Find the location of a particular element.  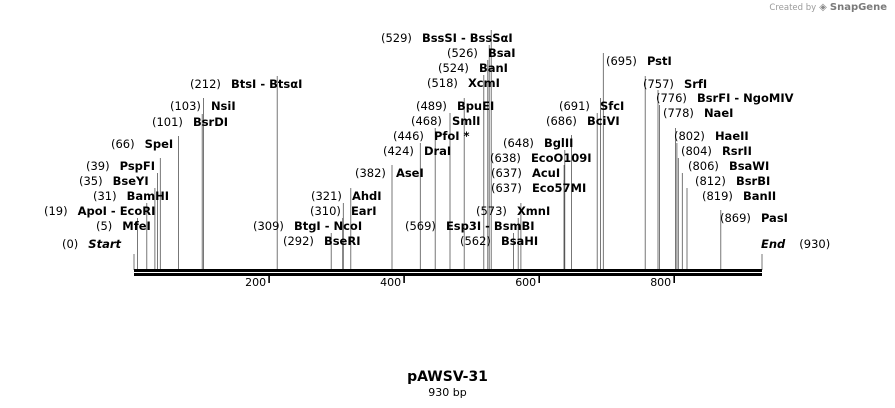

site-position: (695) is located at coordinates (621, 61).